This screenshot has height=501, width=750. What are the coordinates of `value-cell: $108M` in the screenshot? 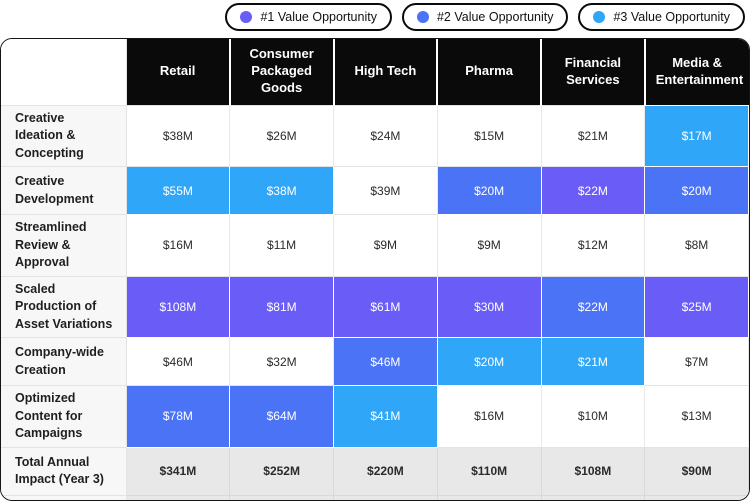 It's located at (593, 471).